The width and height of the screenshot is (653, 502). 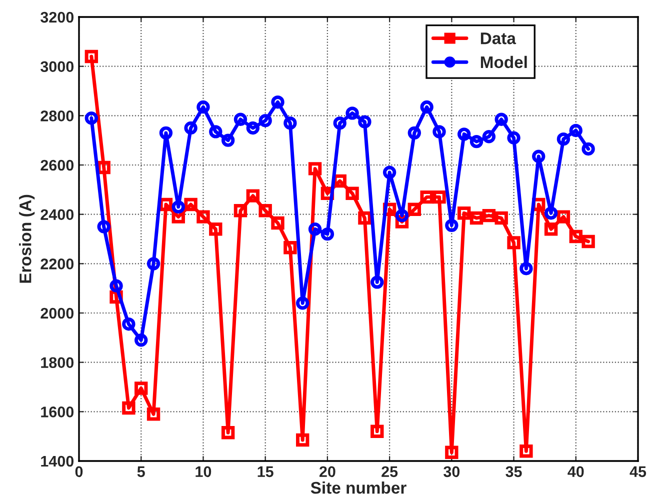 What do you see at coordinates (57, 313) in the screenshot?
I see `y-tick-label: 2000` at bounding box center [57, 313].